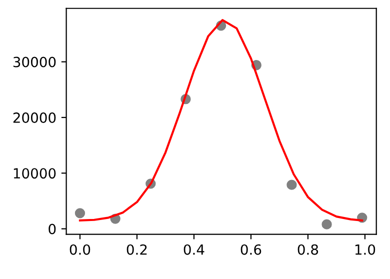  What do you see at coordinates (136, 249) in the screenshot?
I see `x-tick-label: 0.2` at bounding box center [136, 249].